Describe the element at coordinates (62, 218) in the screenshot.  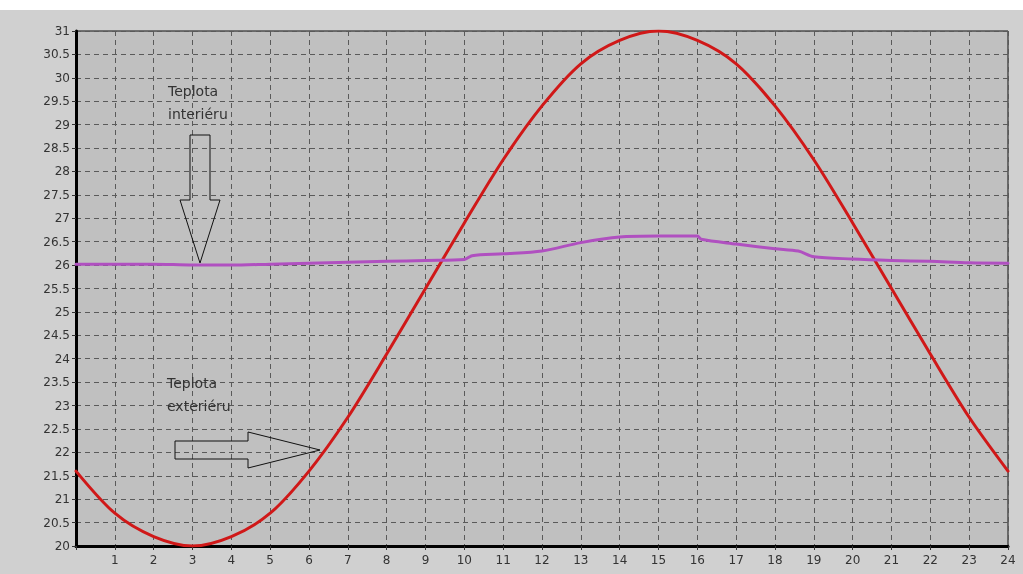
I see `y-tick-label: 27` at that location.